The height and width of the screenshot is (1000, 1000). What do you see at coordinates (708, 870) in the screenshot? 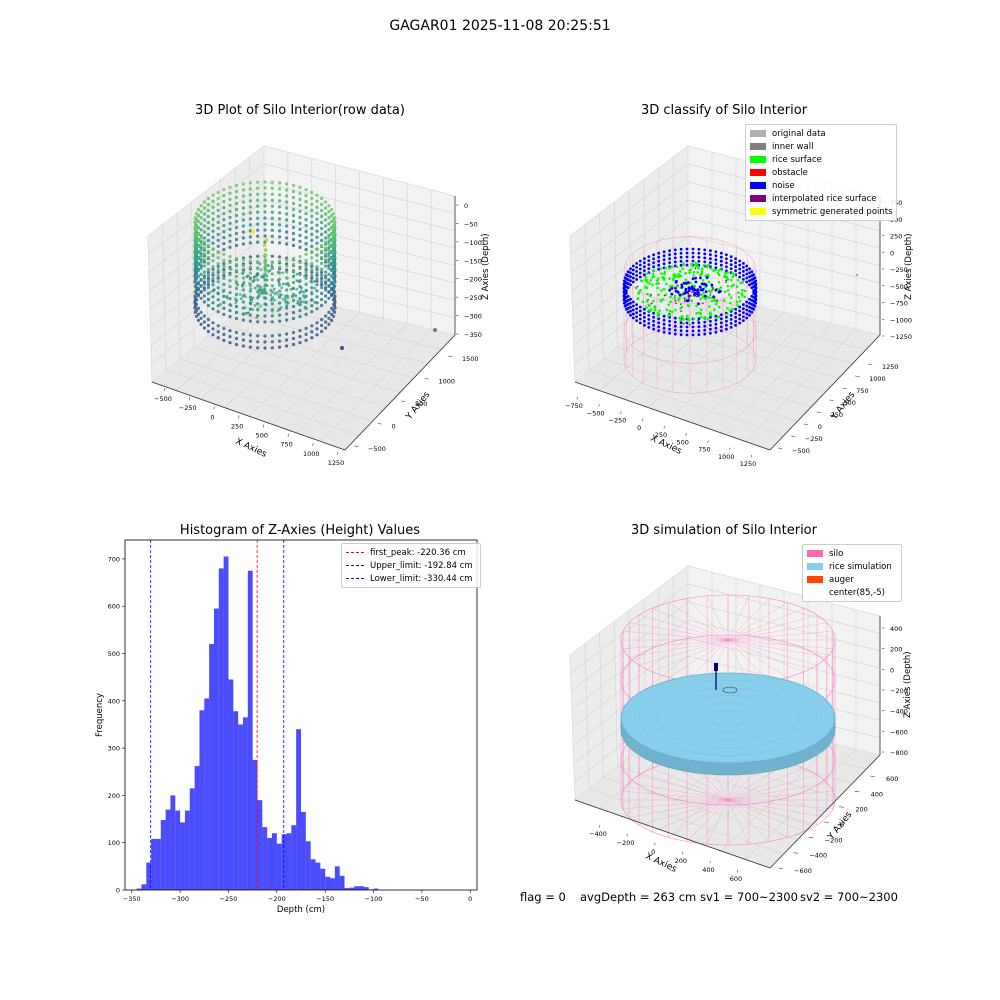
I see `simulation-x-tick-label: 400` at bounding box center [708, 870].